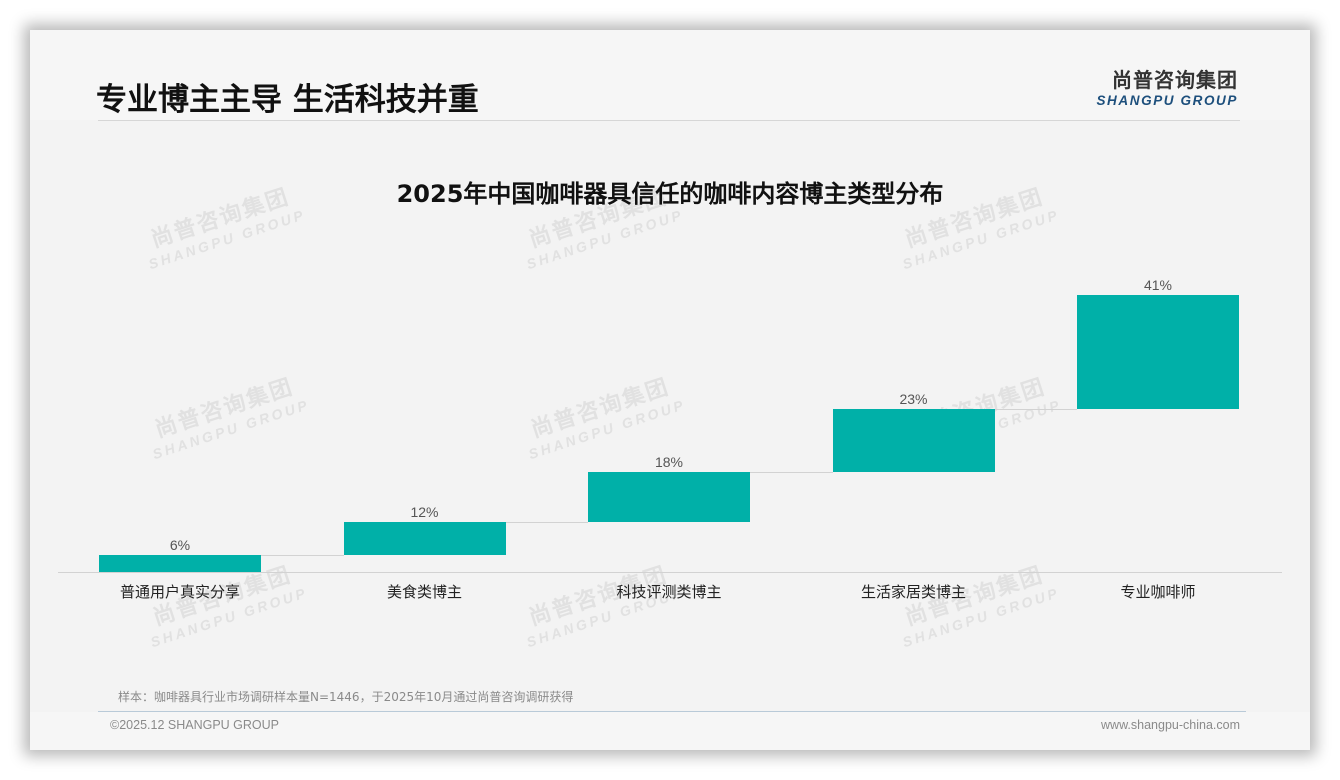 The image size is (1340, 780). What do you see at coordinates (1170, 725) in the screenshot?
I see `website-text: www.shangpu-china.com` at bounding box center [1170, 725].